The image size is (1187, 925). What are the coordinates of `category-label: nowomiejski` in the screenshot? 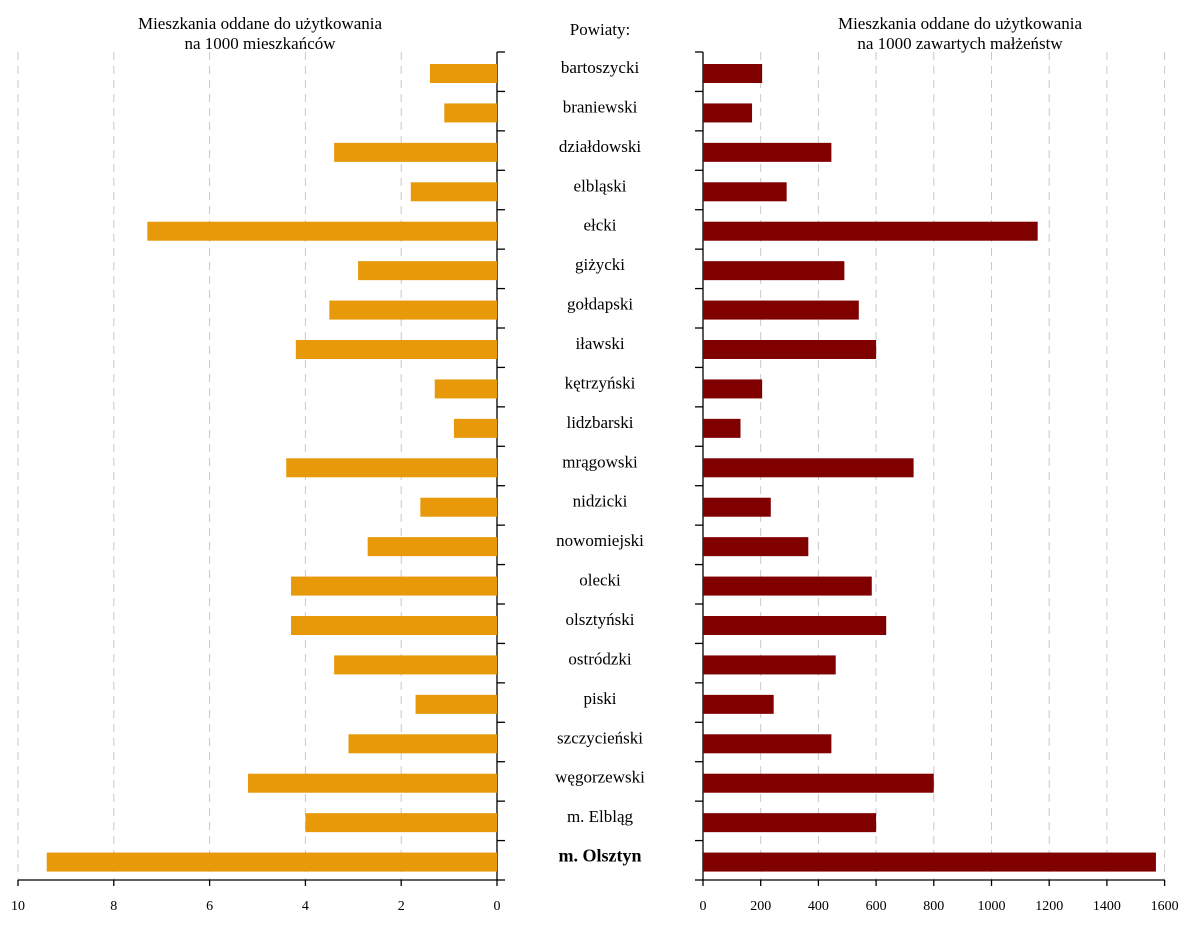 It's located at (600, 540).